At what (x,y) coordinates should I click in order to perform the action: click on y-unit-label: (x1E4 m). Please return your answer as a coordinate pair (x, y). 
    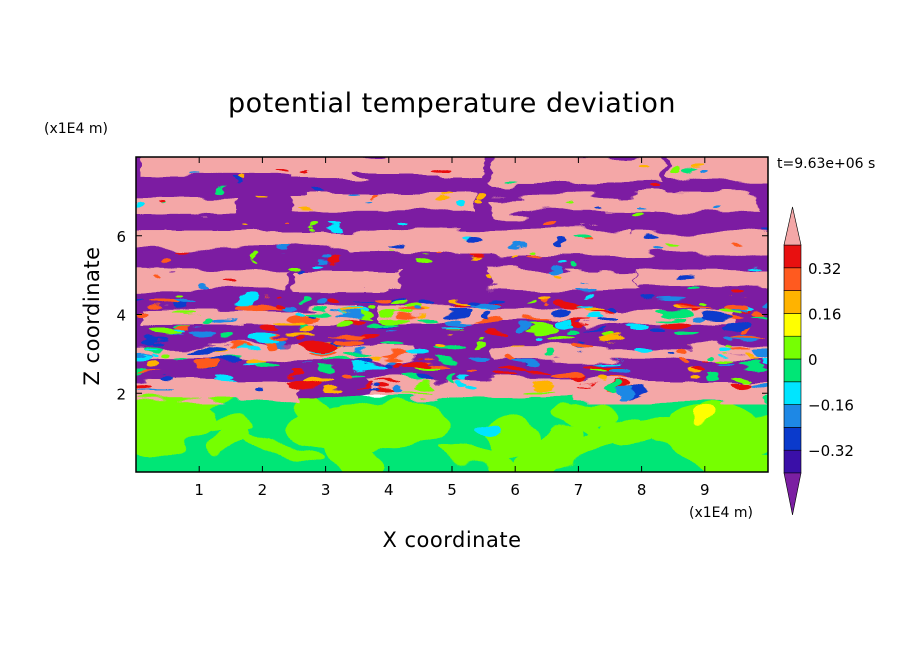
    Looking at the image, I should click on (76, 129).